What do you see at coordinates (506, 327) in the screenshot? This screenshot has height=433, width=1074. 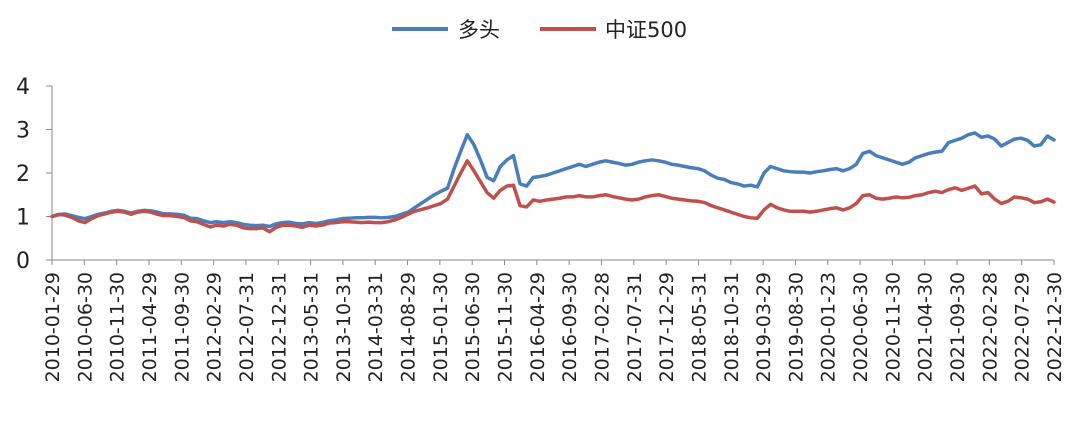 I see `x-tick-label: 2015-11-30` at bounding box center [506, 327].